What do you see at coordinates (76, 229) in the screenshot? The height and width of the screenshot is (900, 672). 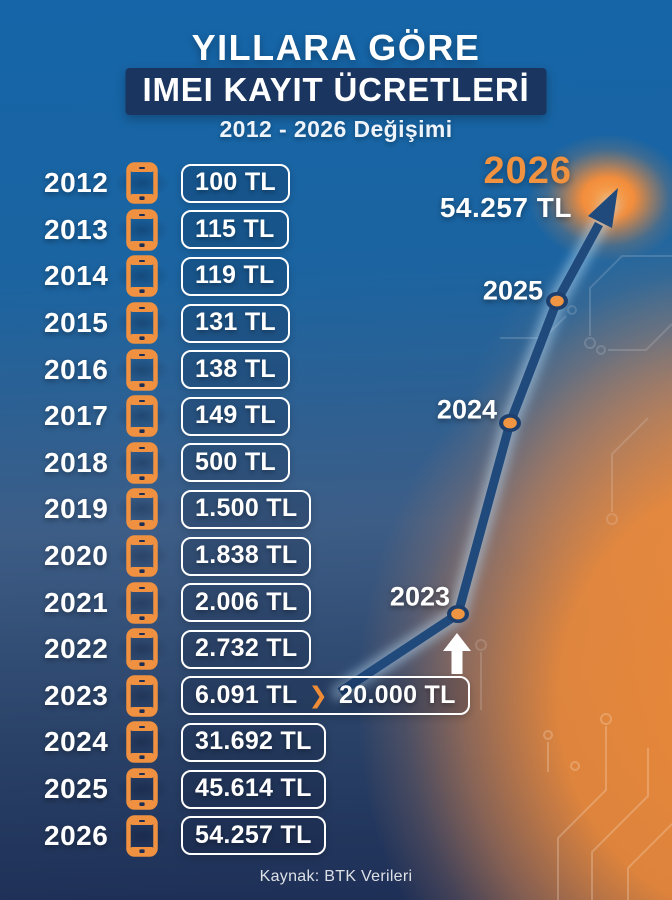 I see `year-label: 2013` at bounding box center [76, 229].